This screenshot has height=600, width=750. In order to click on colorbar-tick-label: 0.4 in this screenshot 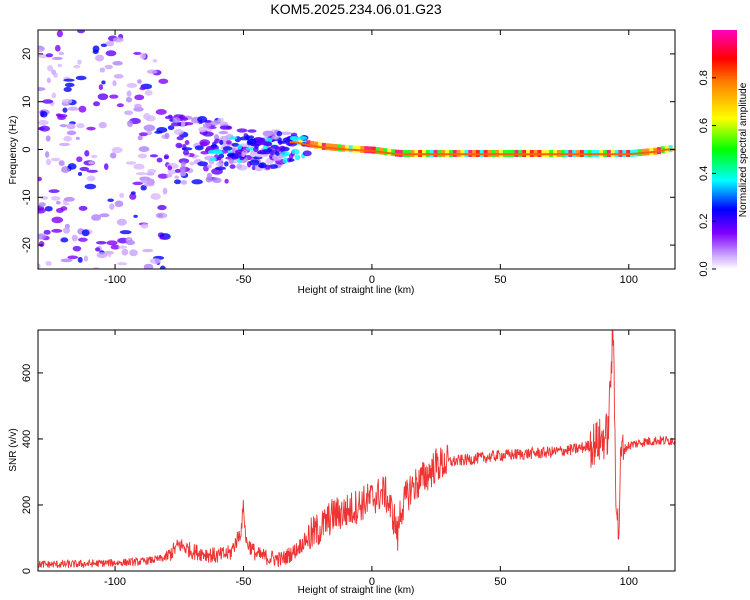, I will do `click(704, 173)`.